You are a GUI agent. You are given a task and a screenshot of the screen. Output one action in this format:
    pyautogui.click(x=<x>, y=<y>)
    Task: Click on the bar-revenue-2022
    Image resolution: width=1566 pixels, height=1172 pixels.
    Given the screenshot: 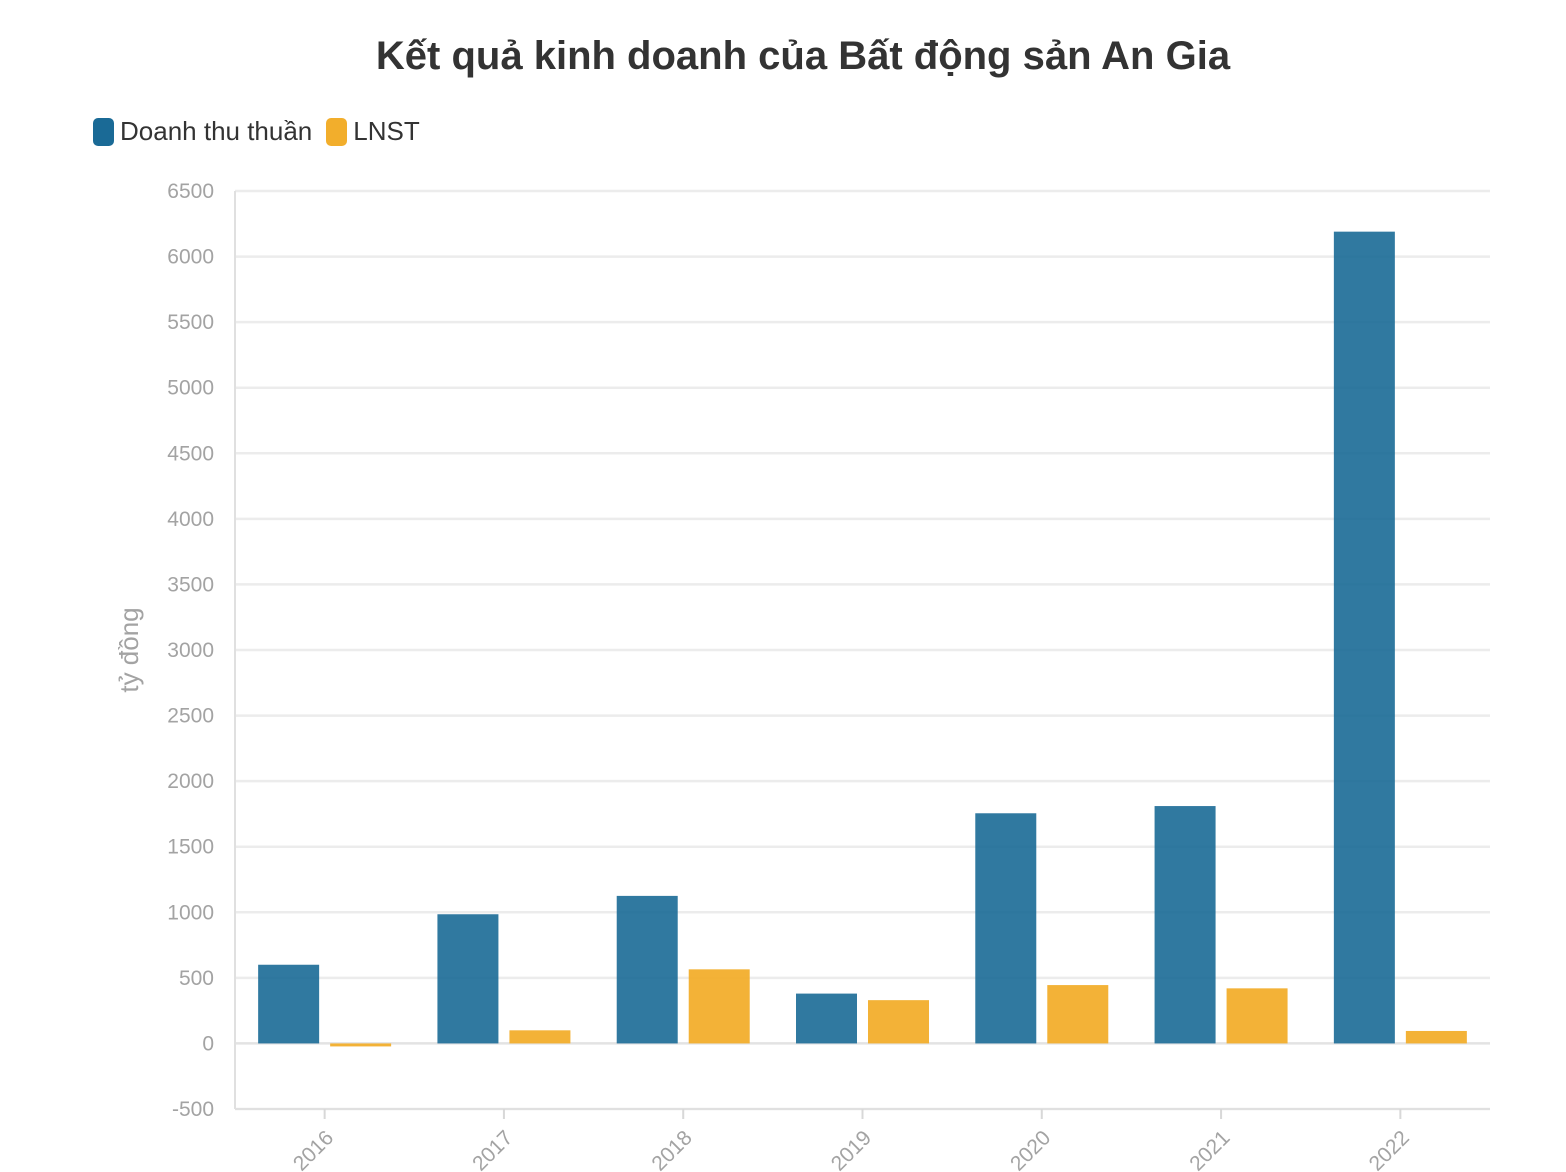 What is the action you would take?
    pyautogui.click(x=1364, y=637)
    